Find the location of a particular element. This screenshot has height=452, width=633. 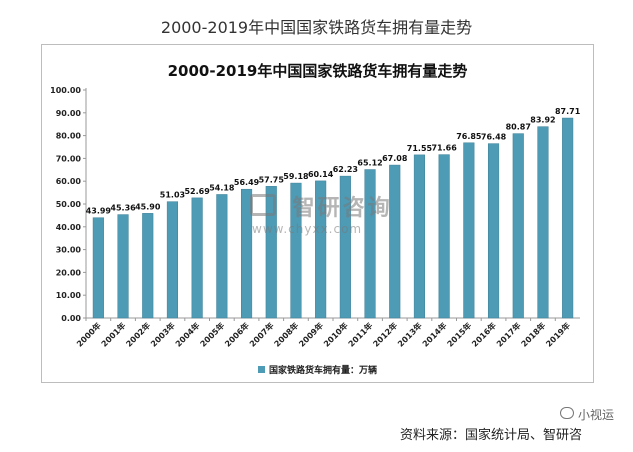

x-tick-label: 2001年 is located at coordinates (113, 334).